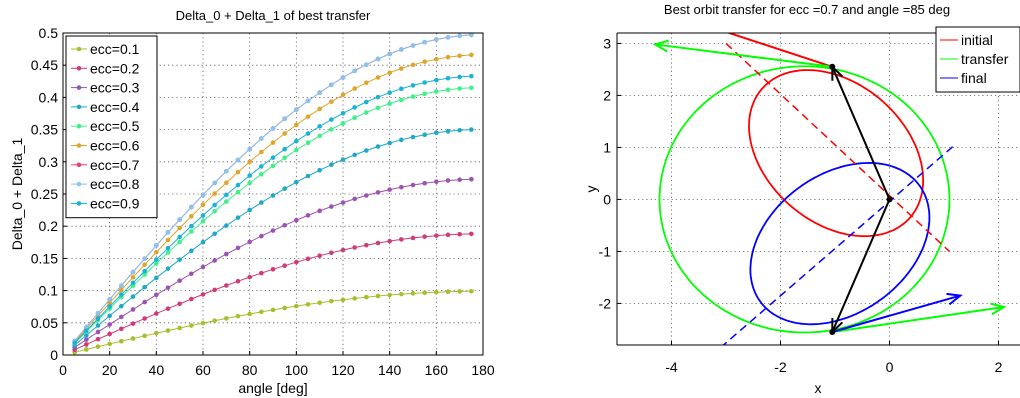 The height and width of the screenshot is (398, 1020). What do you see at coordinates (832, 332) in the screenshot?
I see `key-point` at bounding box center [832, 332].